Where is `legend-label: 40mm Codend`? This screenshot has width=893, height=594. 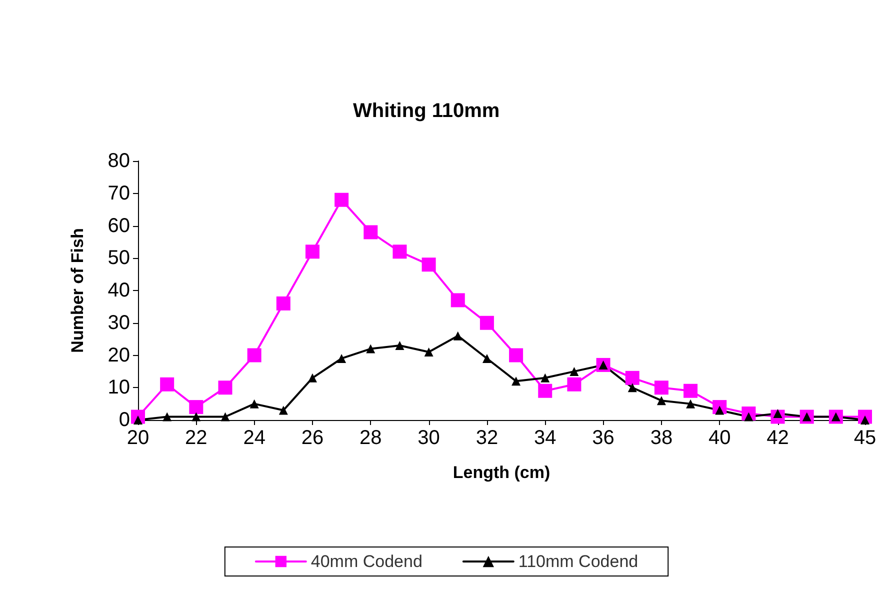 legend-label: 40mm Codend is located at coordinates (366, 561).